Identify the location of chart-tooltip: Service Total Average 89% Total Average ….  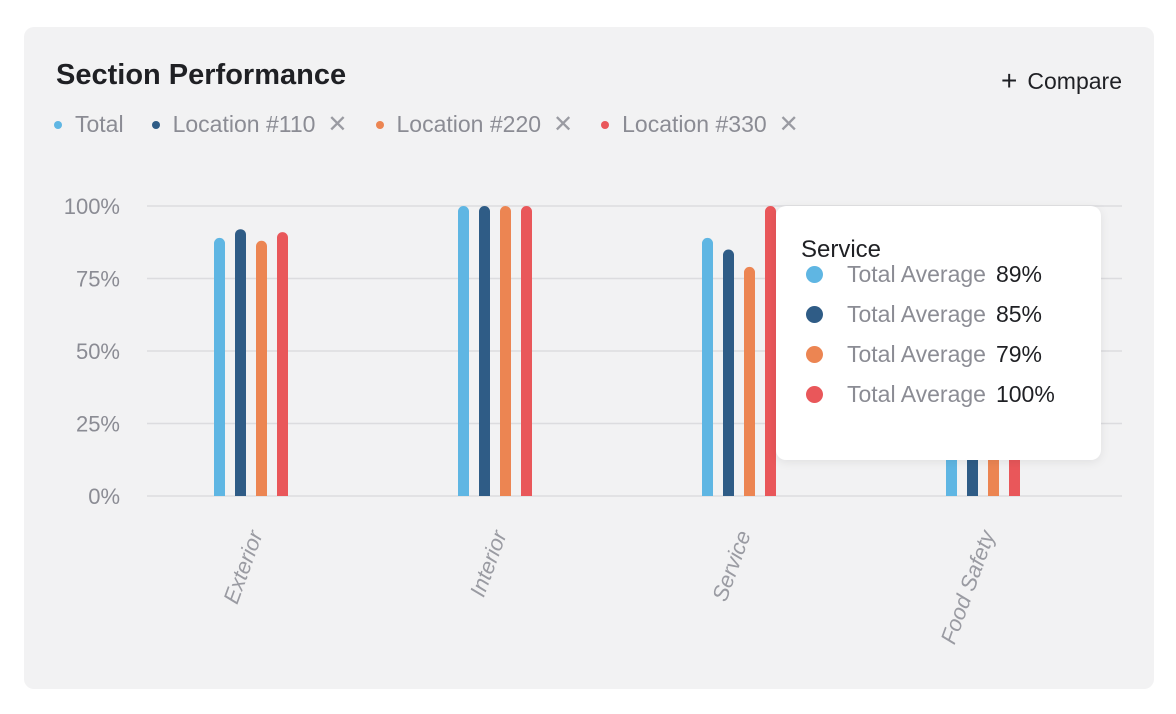
(938, 333).